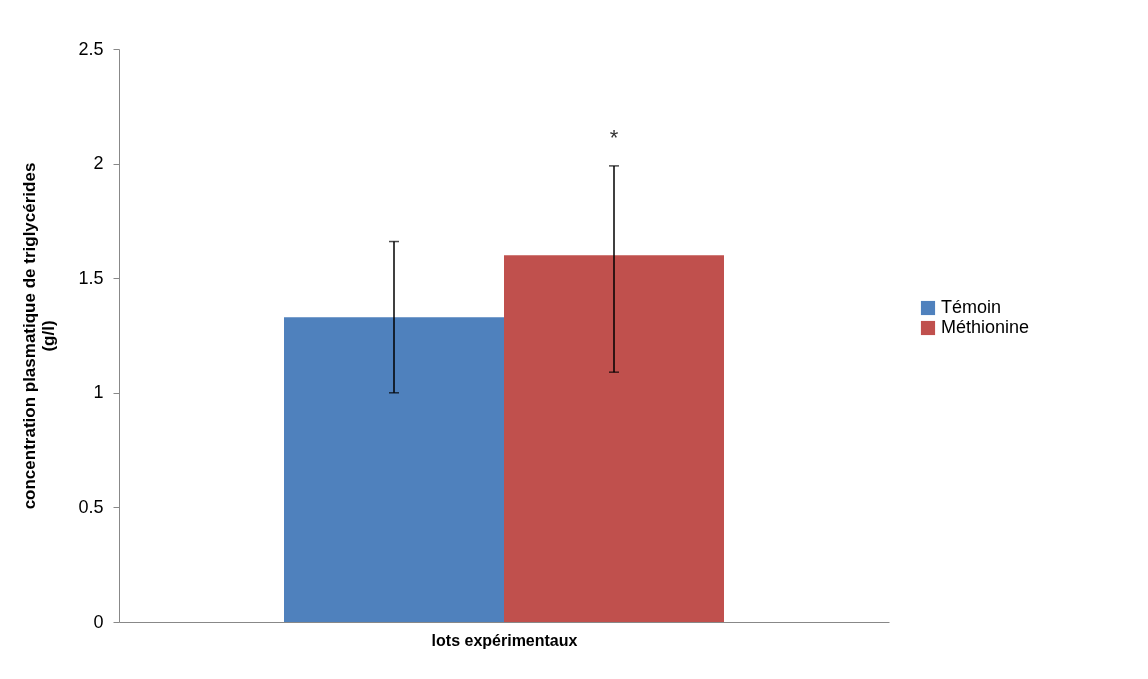 Image resolution: width=1148 pixels, height=679 pixels. Describe the element at coordinates (985, 327) in the screenshot. I see `legend-label: Méthionine` at that location.